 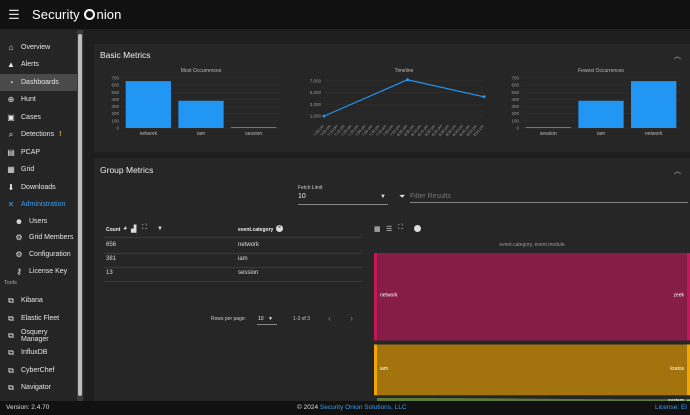 What do you see at coordinates (28, 99) in the screenshot?
I see `sidebar-item-label: Hunt` at bounding box center [28, 99].